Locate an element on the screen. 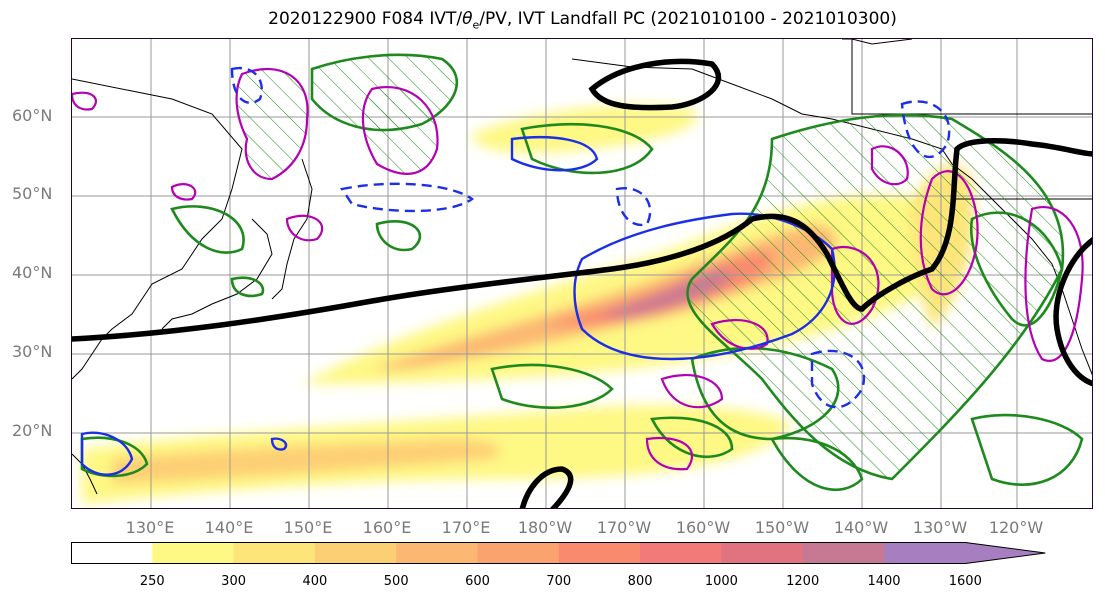 The height and width of the screenshot is (603, 1105). lon-label-160w: 160°W is located at coordinates (703, 527).